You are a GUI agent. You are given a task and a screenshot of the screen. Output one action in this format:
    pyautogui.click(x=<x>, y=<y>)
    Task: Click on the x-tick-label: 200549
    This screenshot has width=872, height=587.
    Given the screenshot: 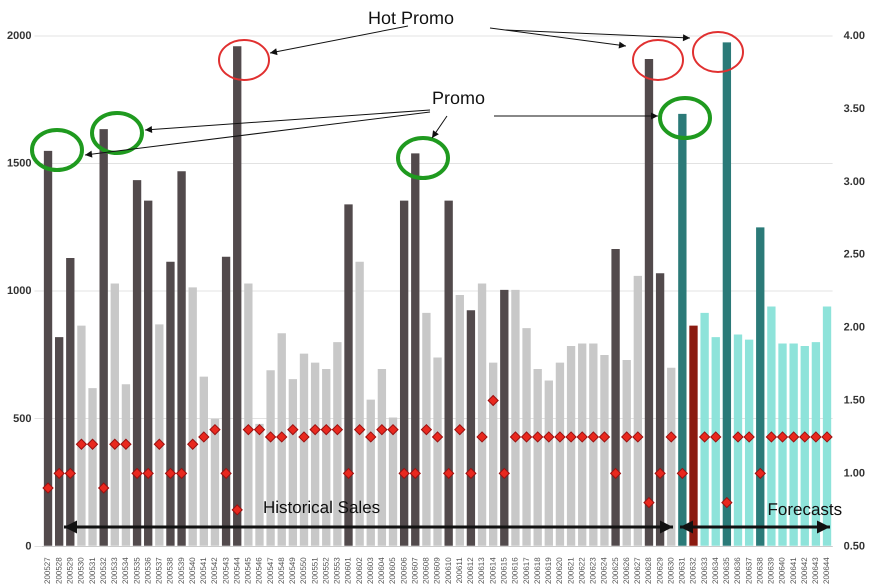 What is the action you would take?
    pyautogui.click(x=293, y=570)
    